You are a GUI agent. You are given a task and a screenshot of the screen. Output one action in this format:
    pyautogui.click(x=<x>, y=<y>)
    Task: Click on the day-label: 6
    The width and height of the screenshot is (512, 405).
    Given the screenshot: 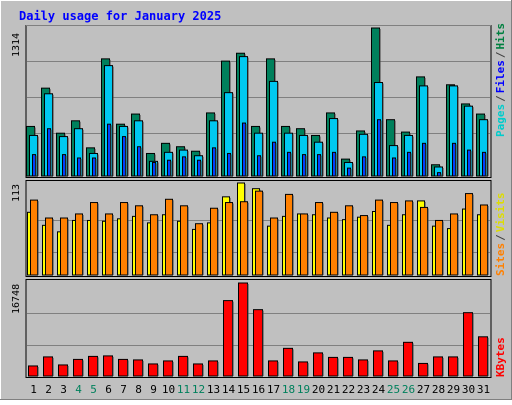 What is the action you would take?
    pyautogui.click(x=108, y=389)
    